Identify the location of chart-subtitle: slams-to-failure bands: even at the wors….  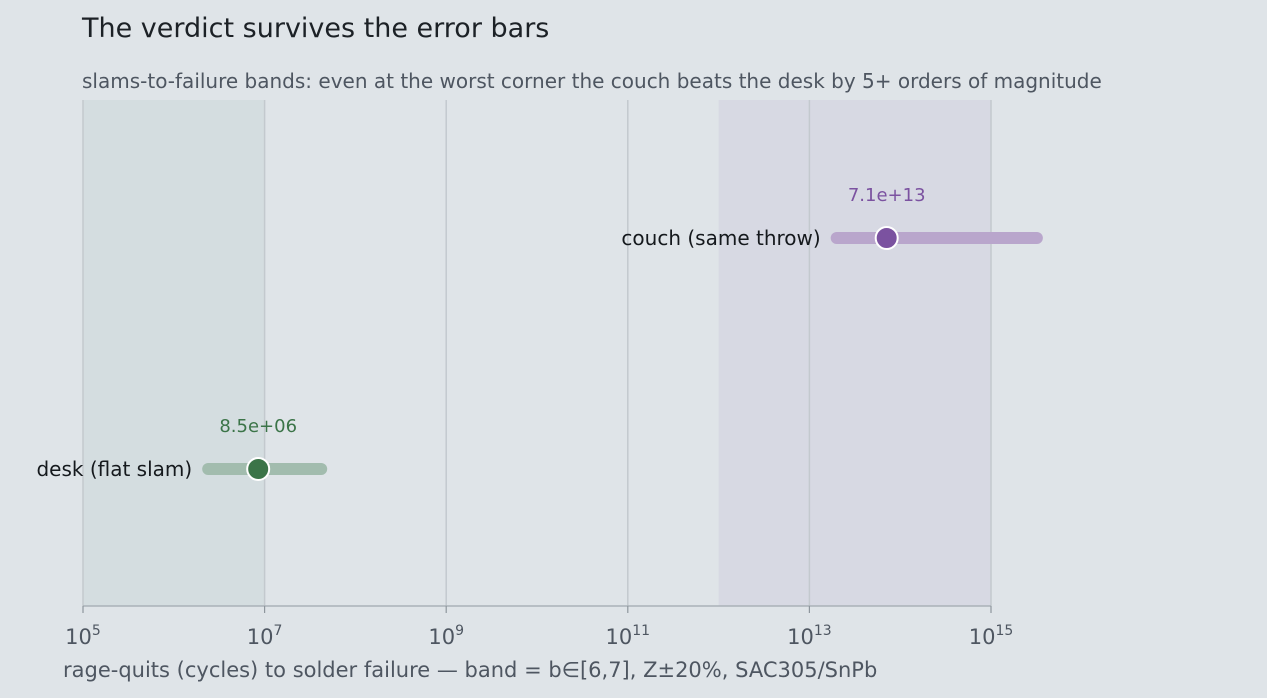
(592, 81).